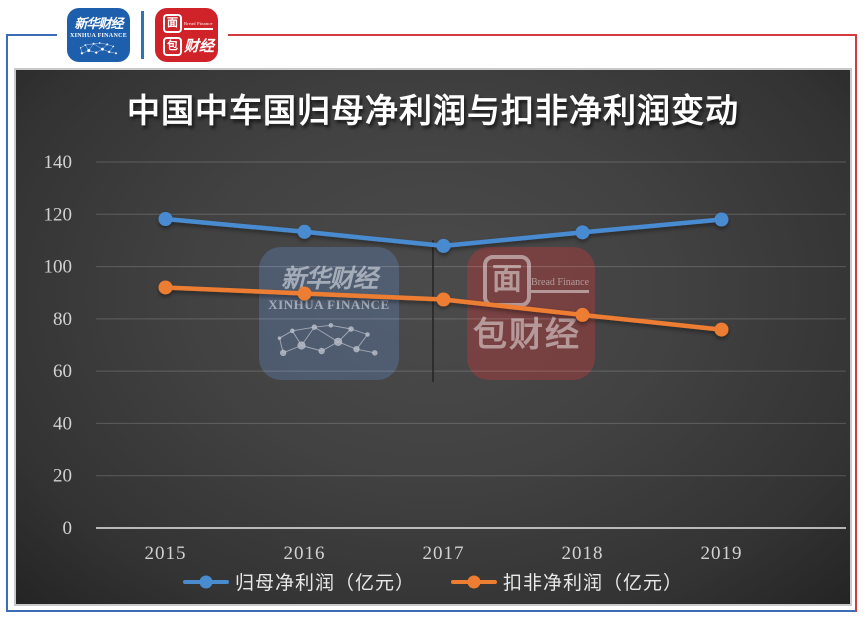  I want to click on frame-line-blue-left, so click(7, 323).